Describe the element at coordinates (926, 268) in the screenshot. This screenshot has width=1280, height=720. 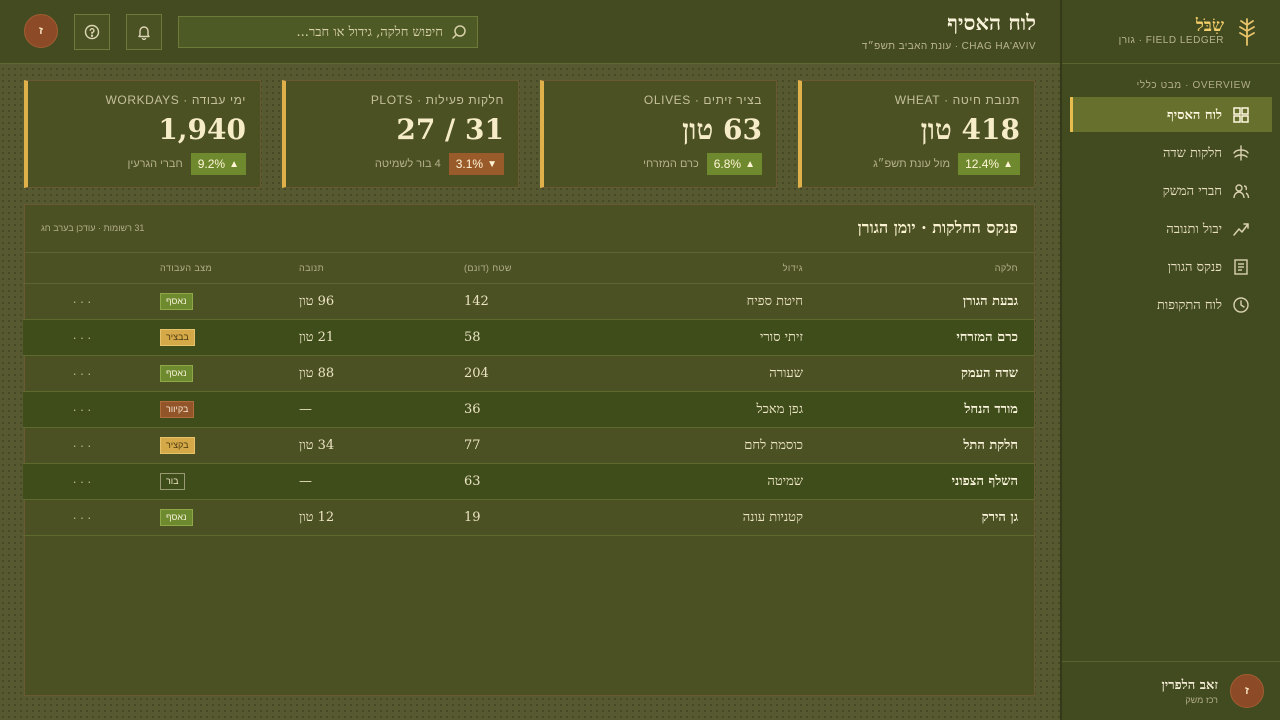
I see `column-header-plot: חלקה` at that location.